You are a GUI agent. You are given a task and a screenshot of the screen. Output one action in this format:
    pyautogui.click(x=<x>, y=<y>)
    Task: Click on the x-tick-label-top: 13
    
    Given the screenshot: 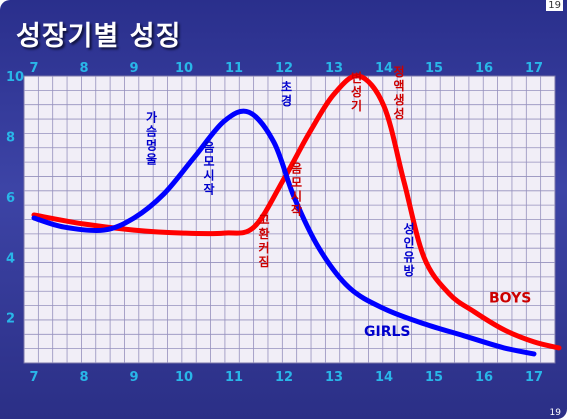 What is the action you would take?
    pyautogui.click(x=334, y=68)
    